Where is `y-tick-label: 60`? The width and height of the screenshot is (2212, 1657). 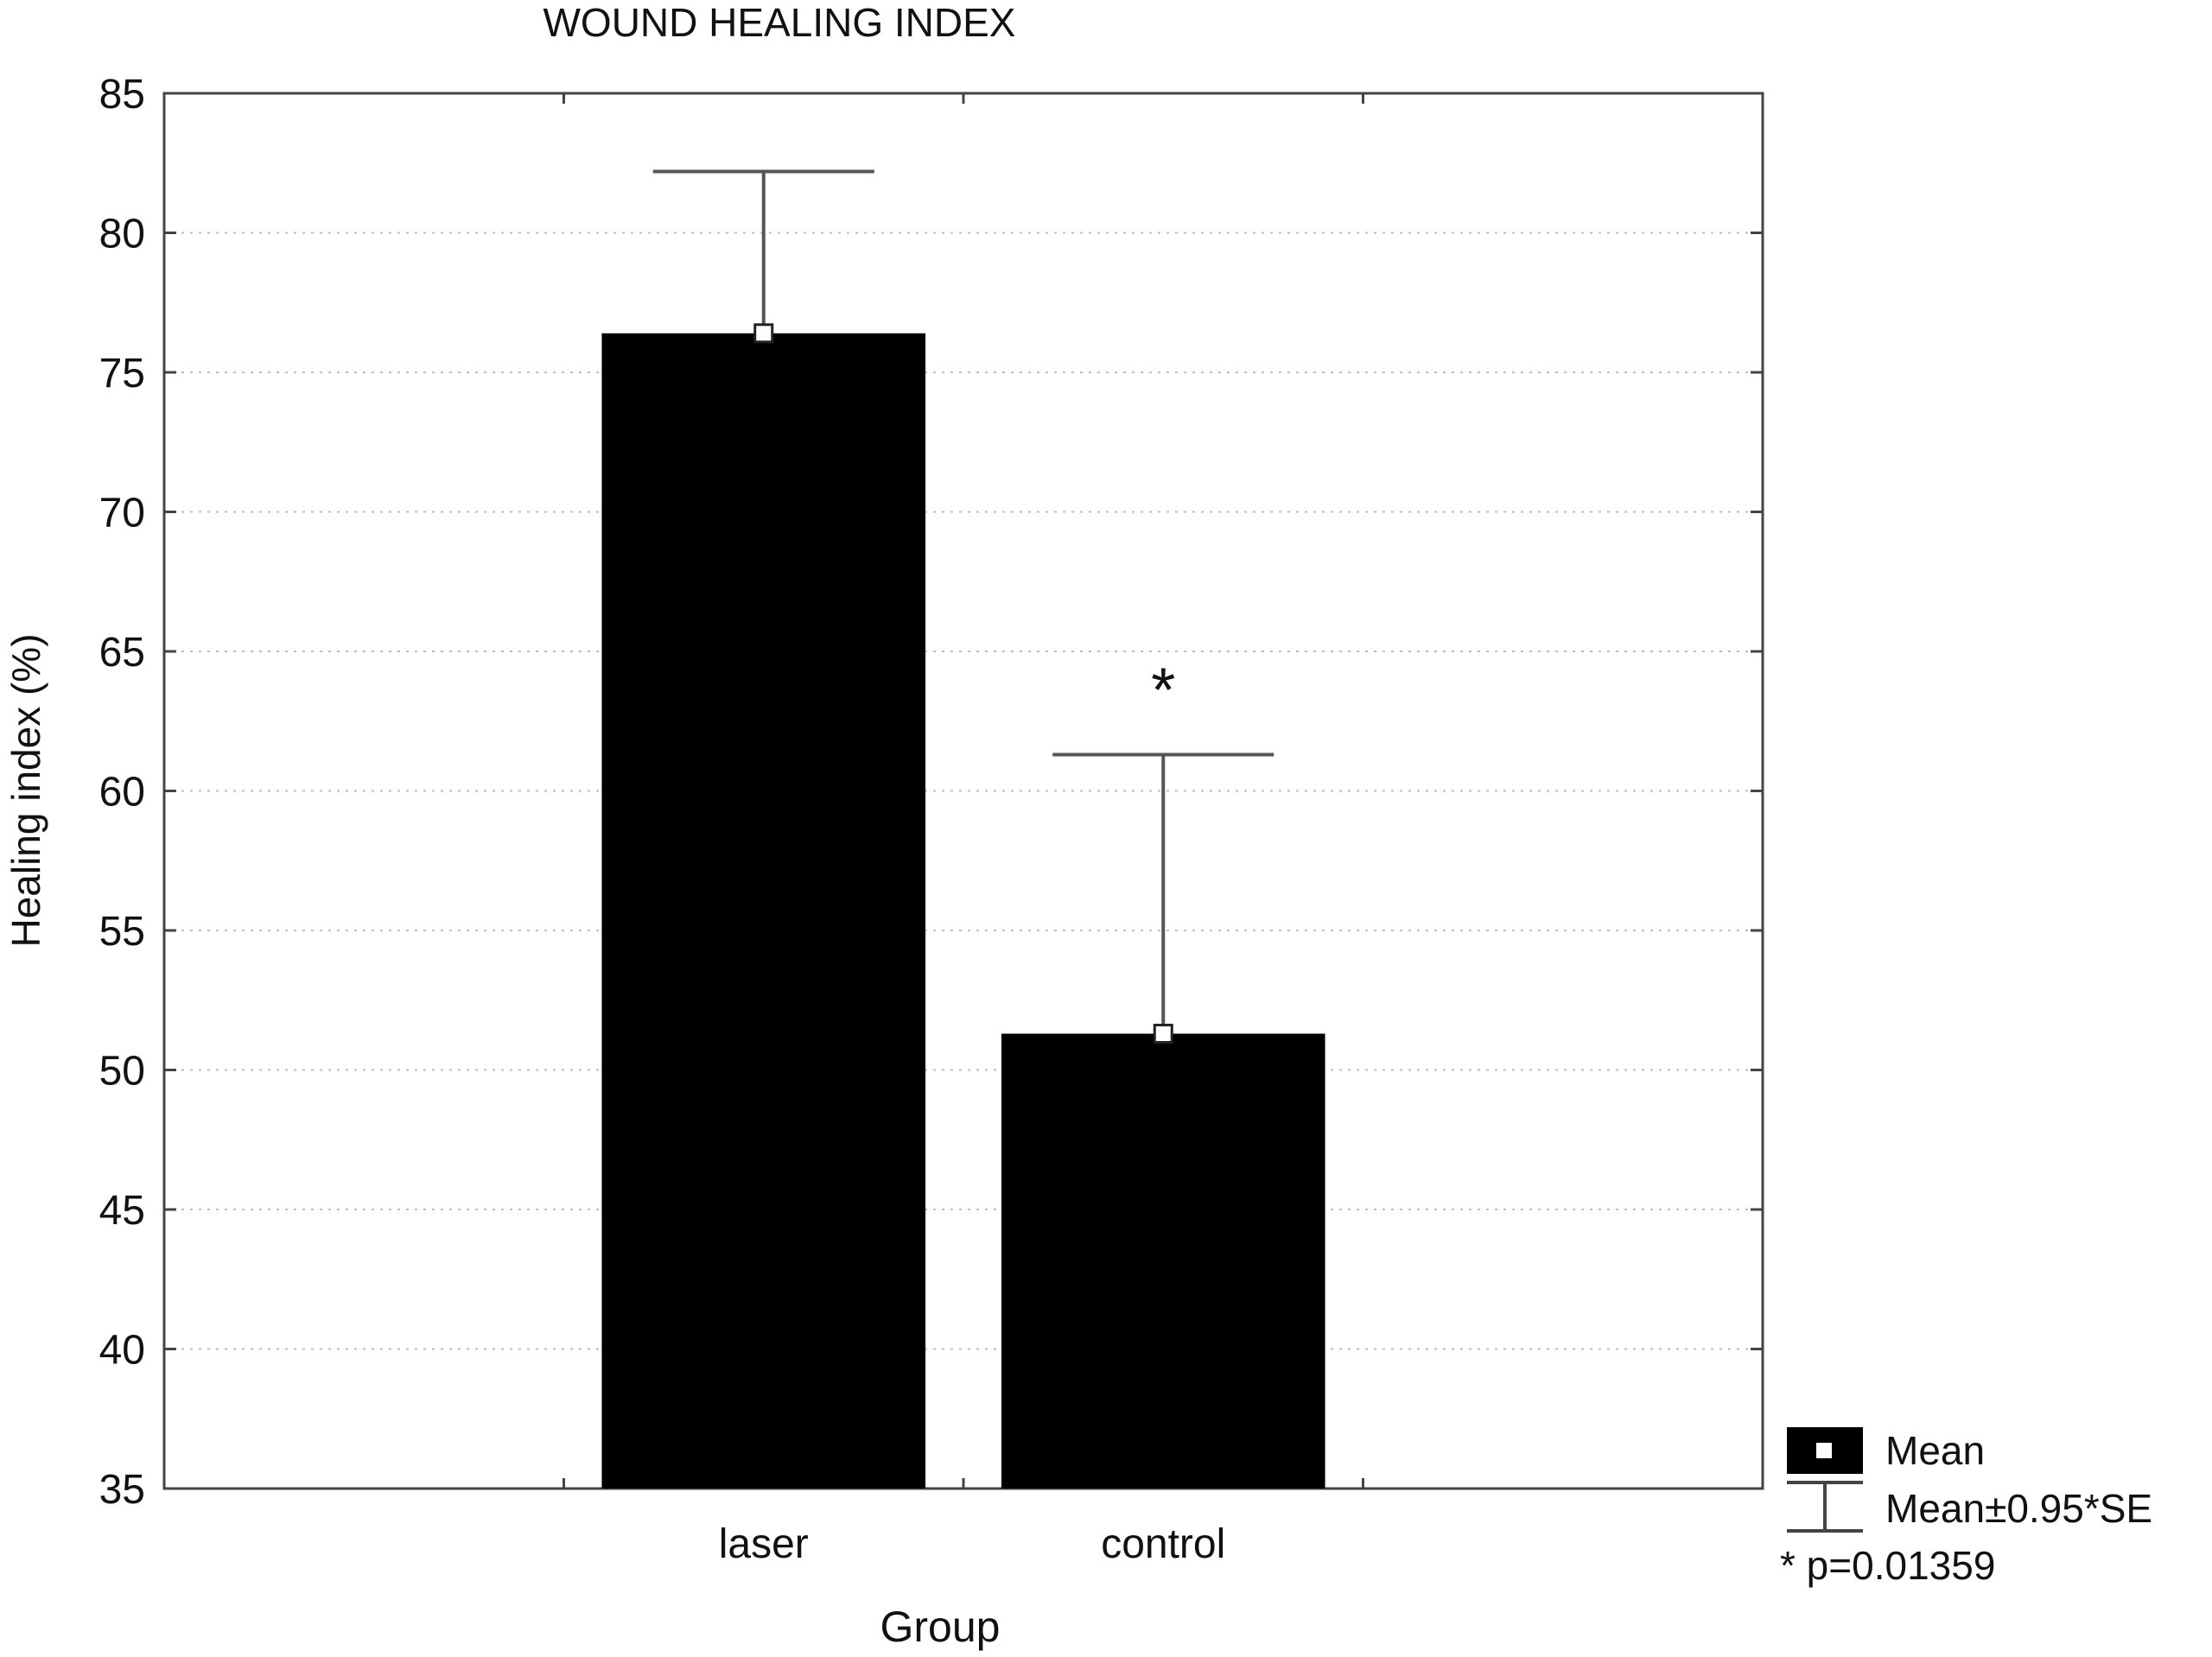
y-tick-label: 60 is located at coordinates (122, 793).